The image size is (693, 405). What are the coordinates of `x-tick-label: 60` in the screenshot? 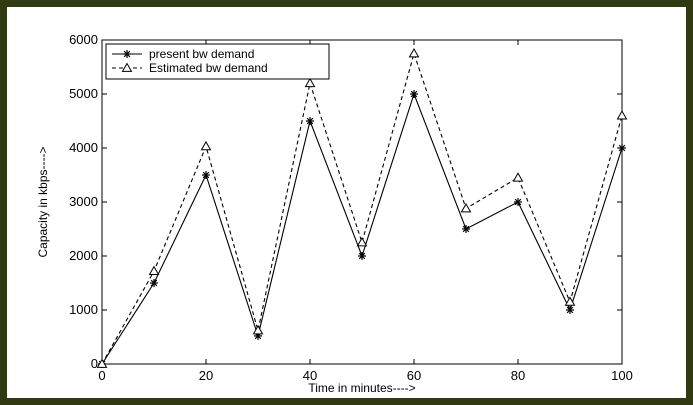 It's located at (414, 375).